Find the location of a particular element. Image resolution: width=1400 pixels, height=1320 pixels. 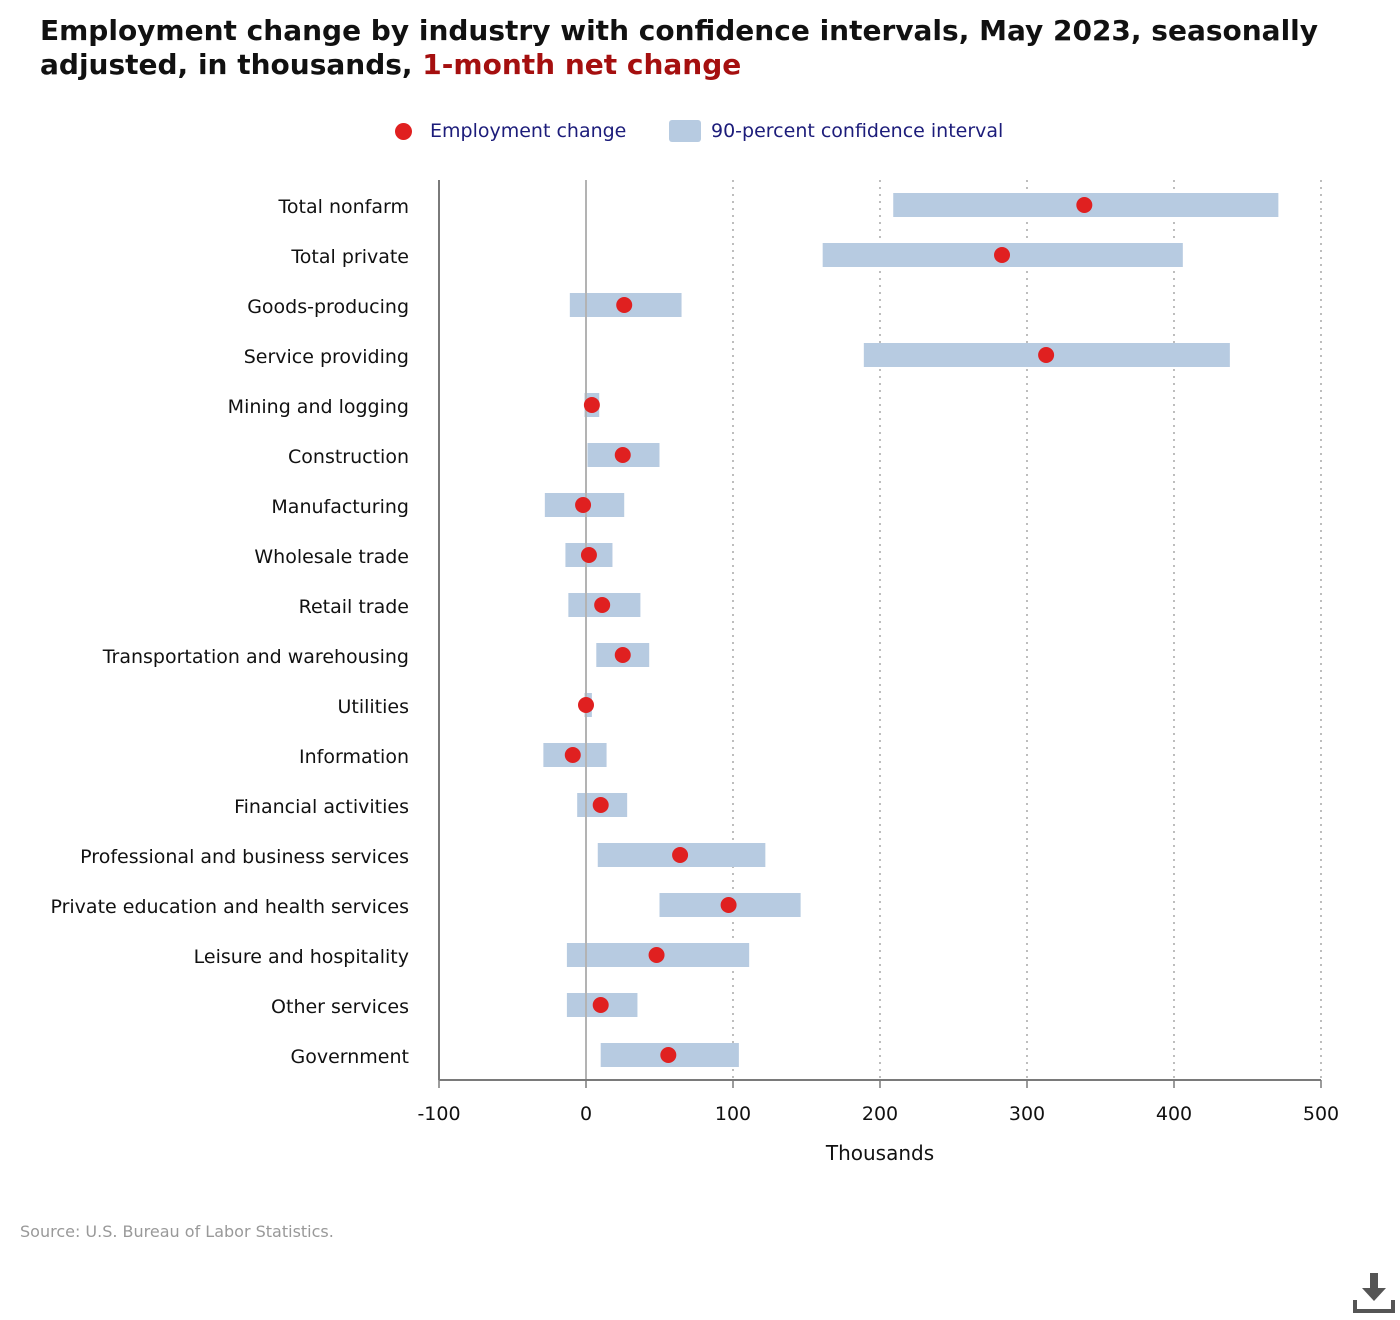

category-label: Financial activities is located at coordinates (321, 807).